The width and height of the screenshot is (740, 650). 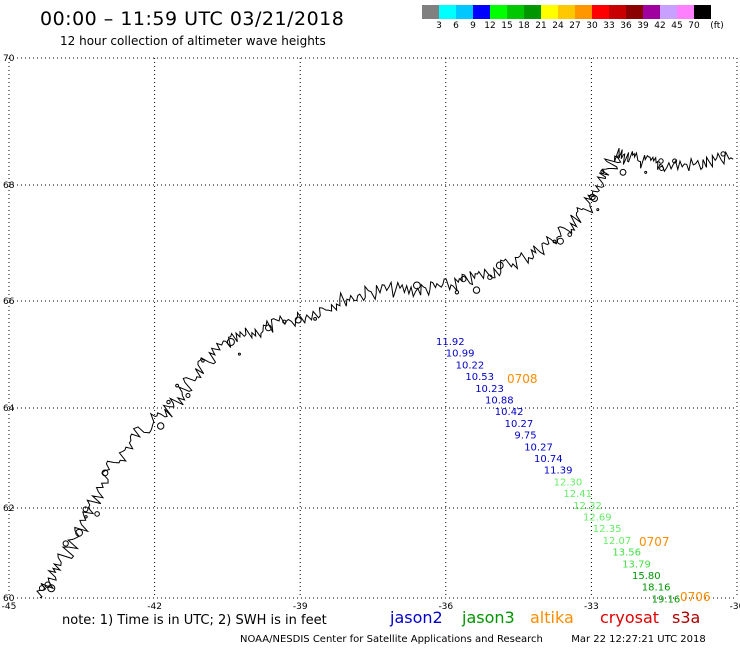 What do you see at coordinates (575, 26) in the screenshot?
I see `scale-label: 27` at bounding box center [575, 26].